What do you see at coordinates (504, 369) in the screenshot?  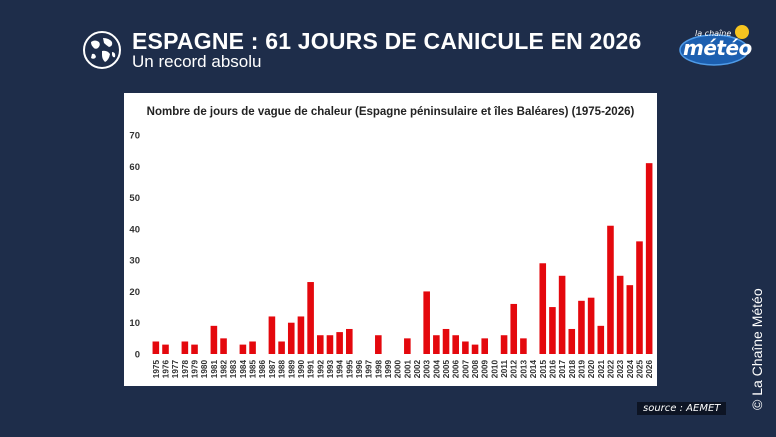 I see `x-tick-label: 2011` at bounding box center [504, 369].